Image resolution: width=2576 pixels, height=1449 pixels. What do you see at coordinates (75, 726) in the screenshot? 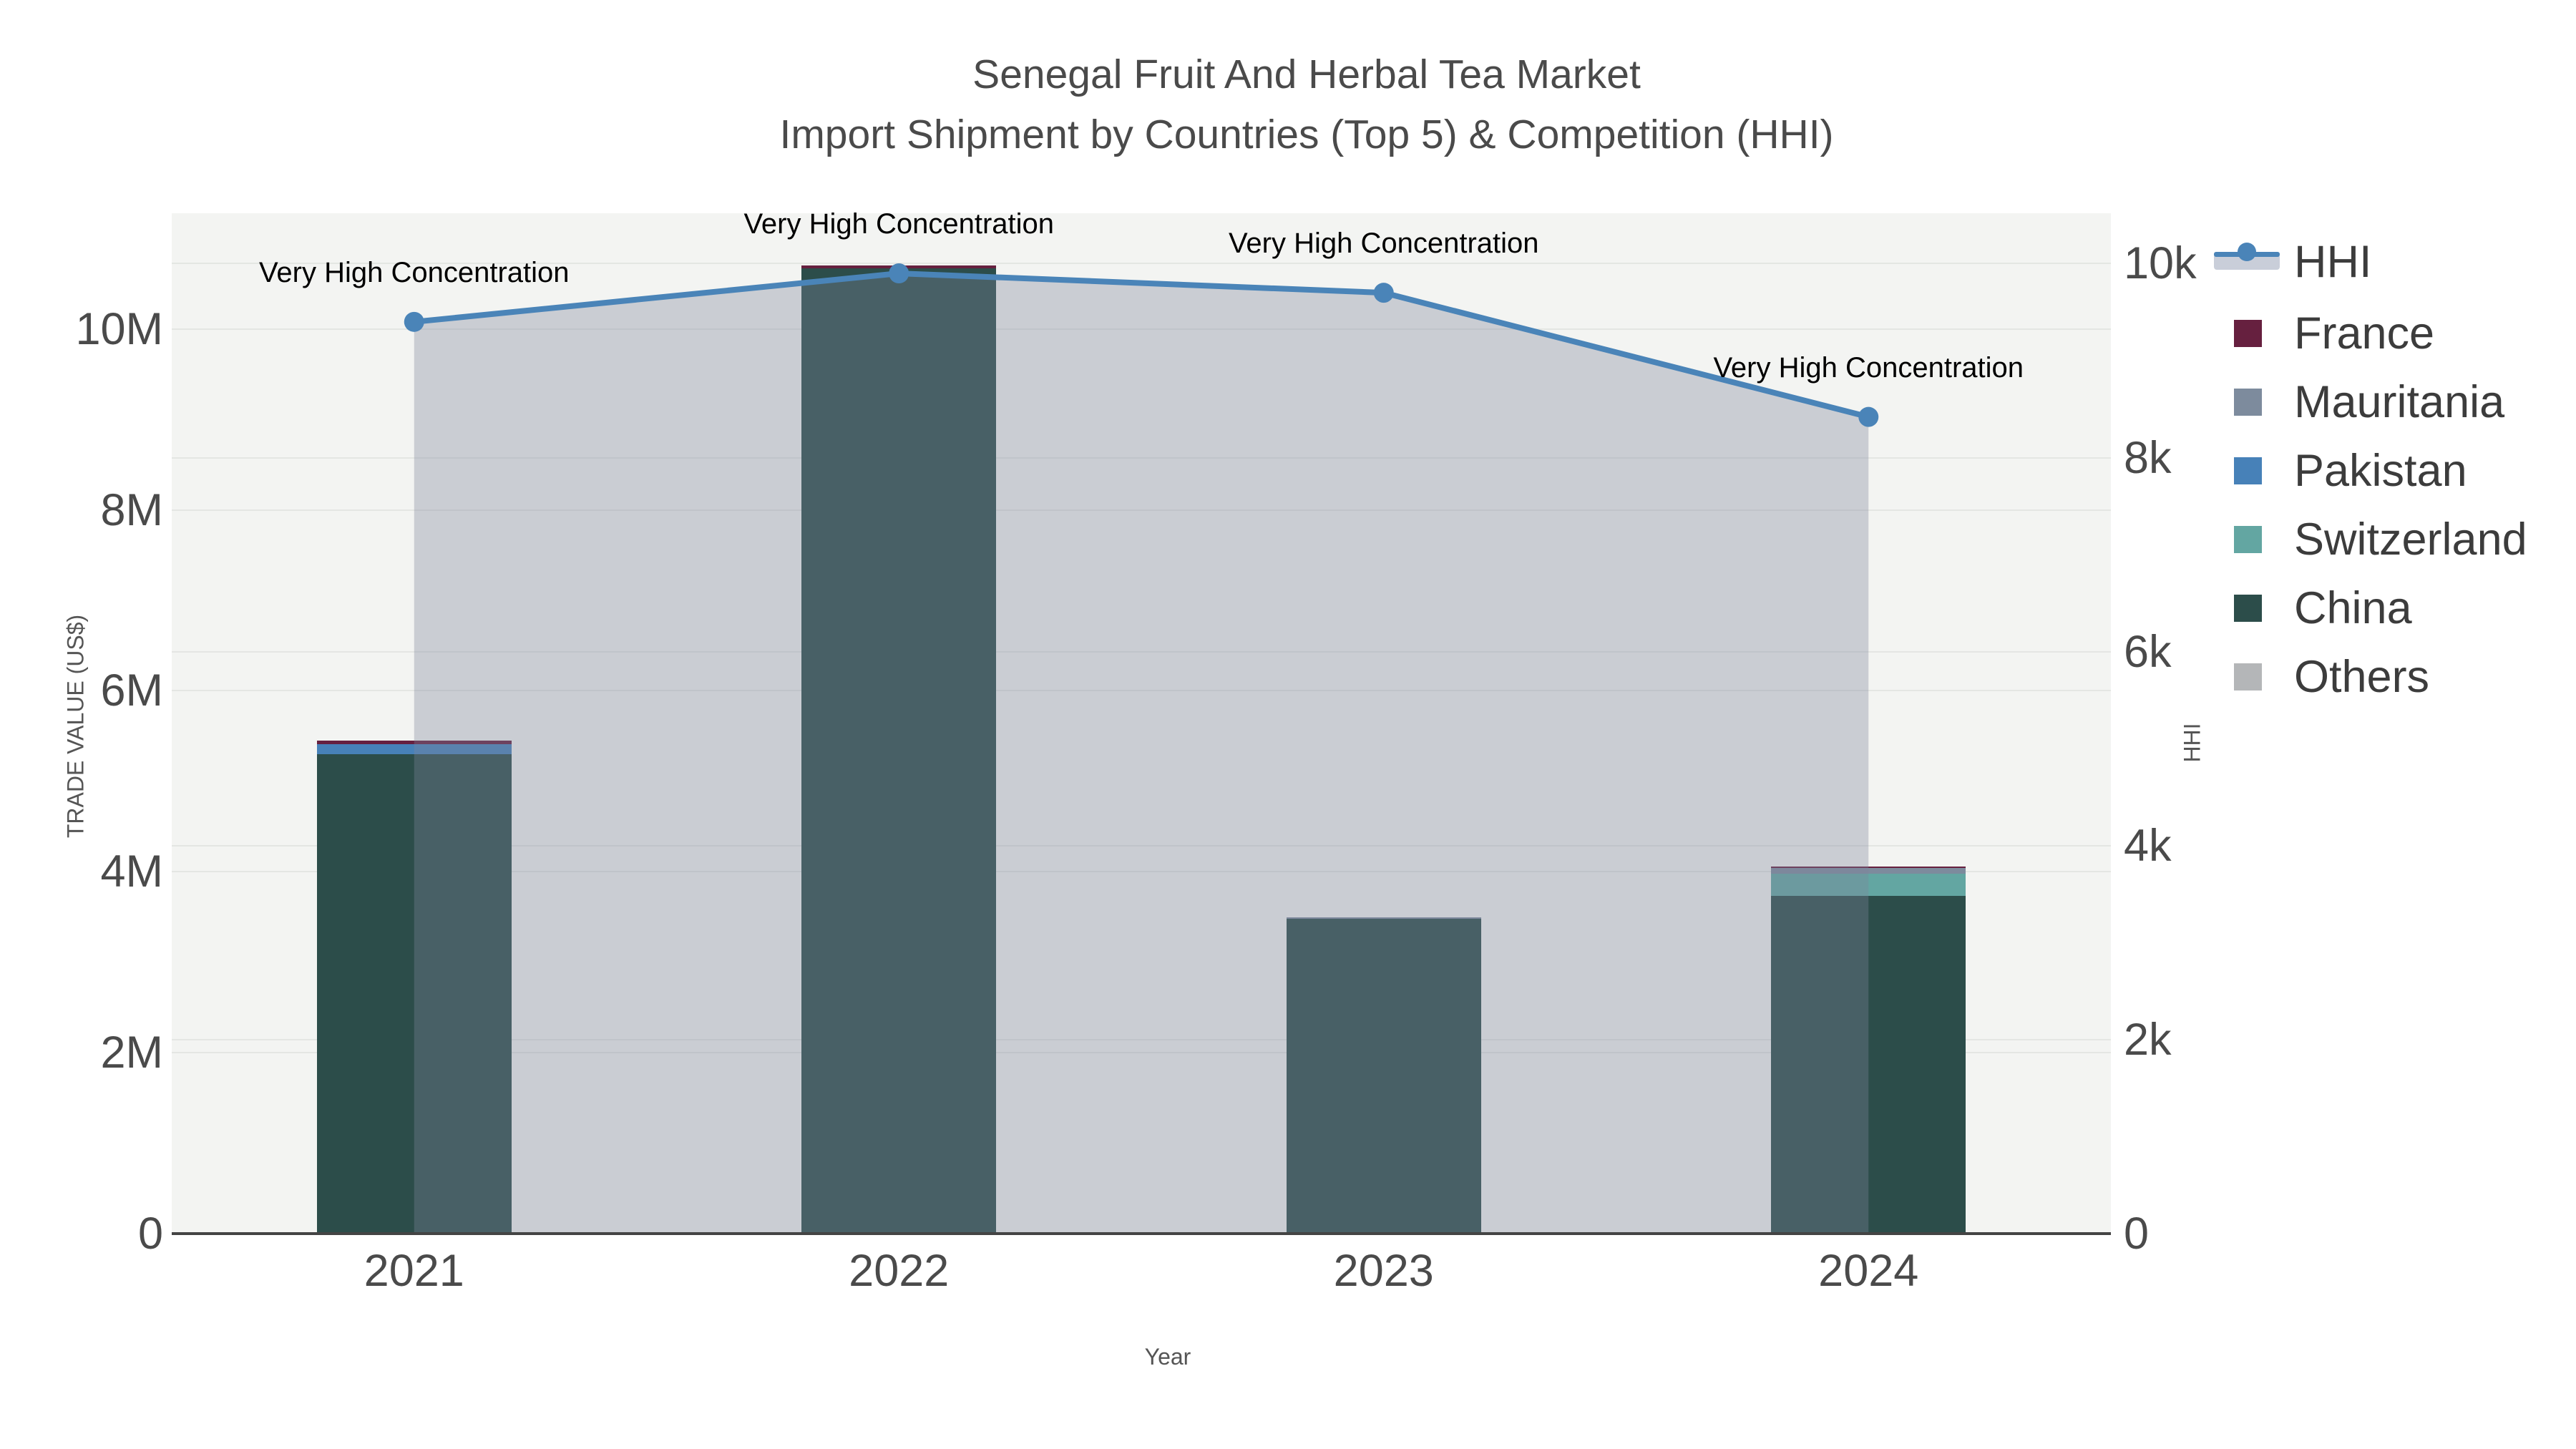
I see `y-axis-title-left: TRADE VALUE (US$)` at bounding box center [75, 726].